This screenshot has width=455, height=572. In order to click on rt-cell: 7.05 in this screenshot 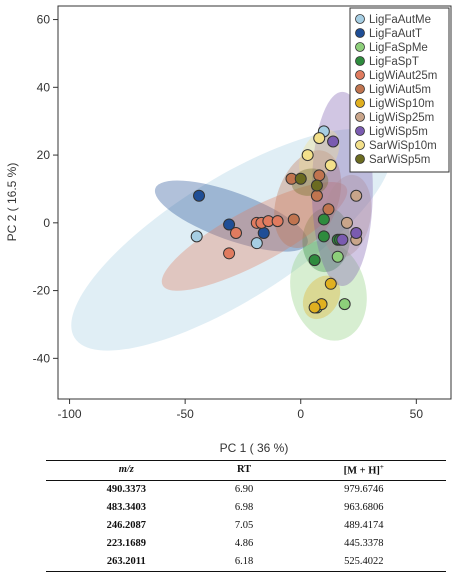, I will do `click(244, 525)`.